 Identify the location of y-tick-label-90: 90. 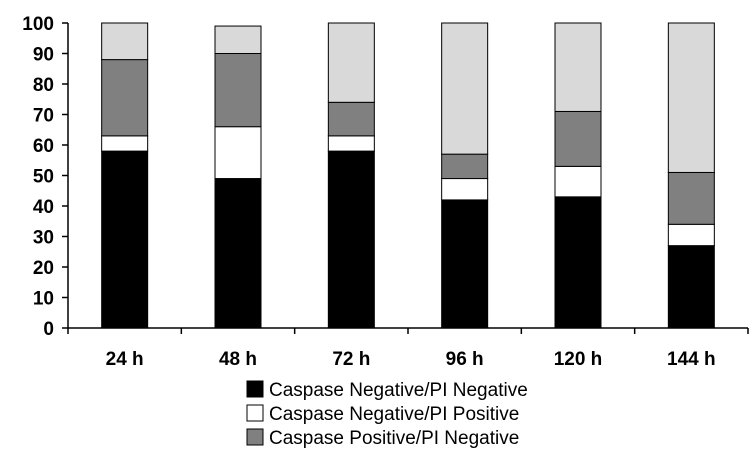
(43, 55).